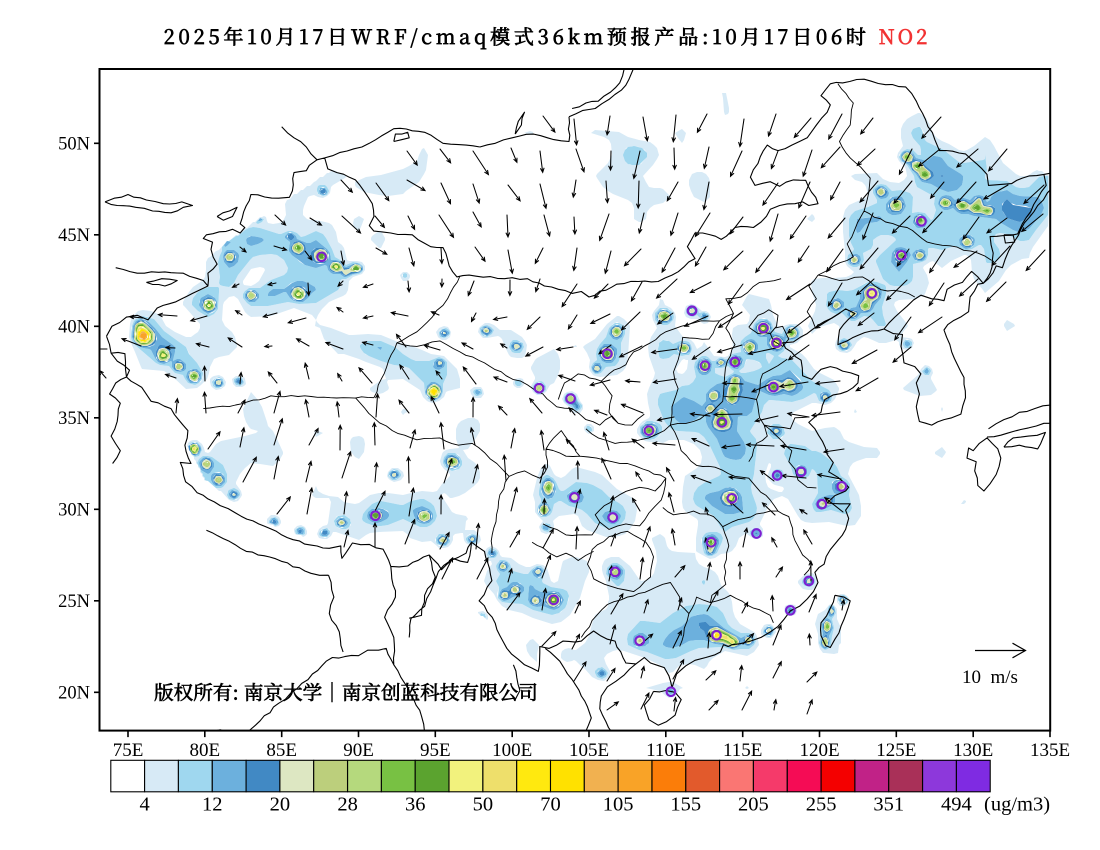 This screenshot has height=850, width=1100. What do you see at coordinates (212, 805) in the screenshot?
I see `svg-text: 12` at bounding box center [212, 805].